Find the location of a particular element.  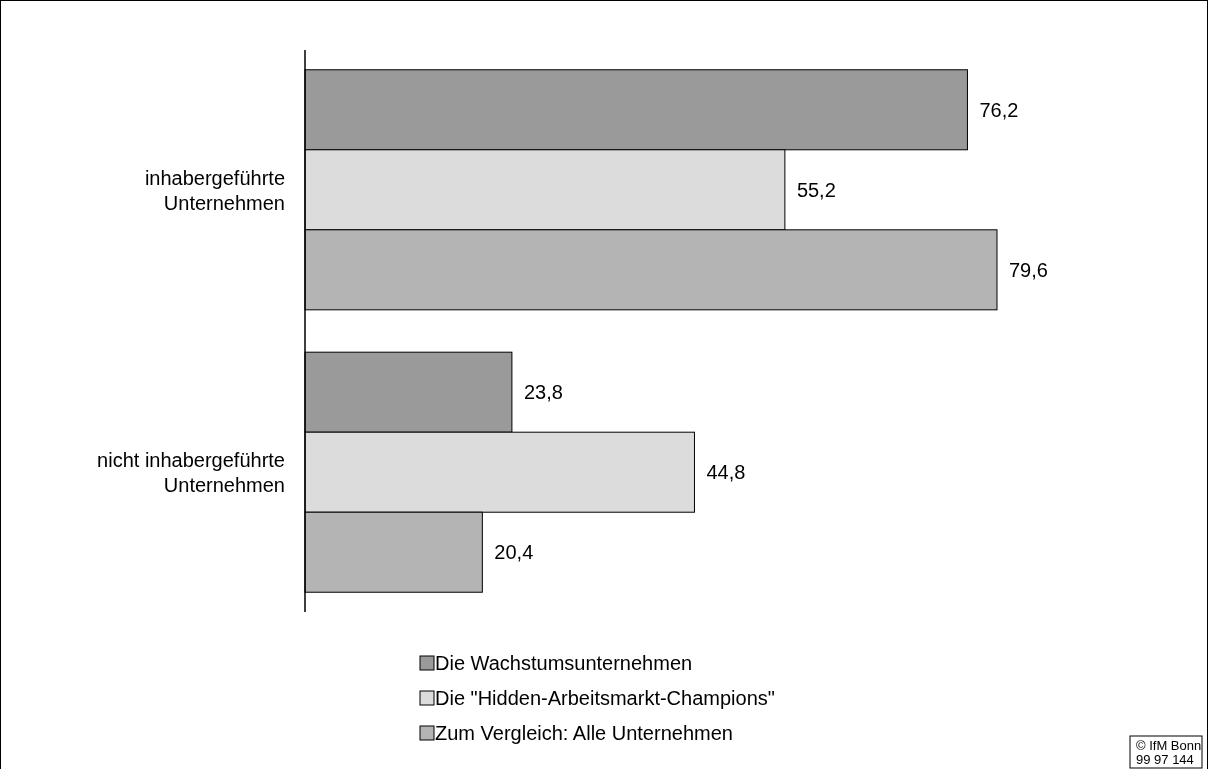

data-label: 23,8 is located at coordinates (543, 392).